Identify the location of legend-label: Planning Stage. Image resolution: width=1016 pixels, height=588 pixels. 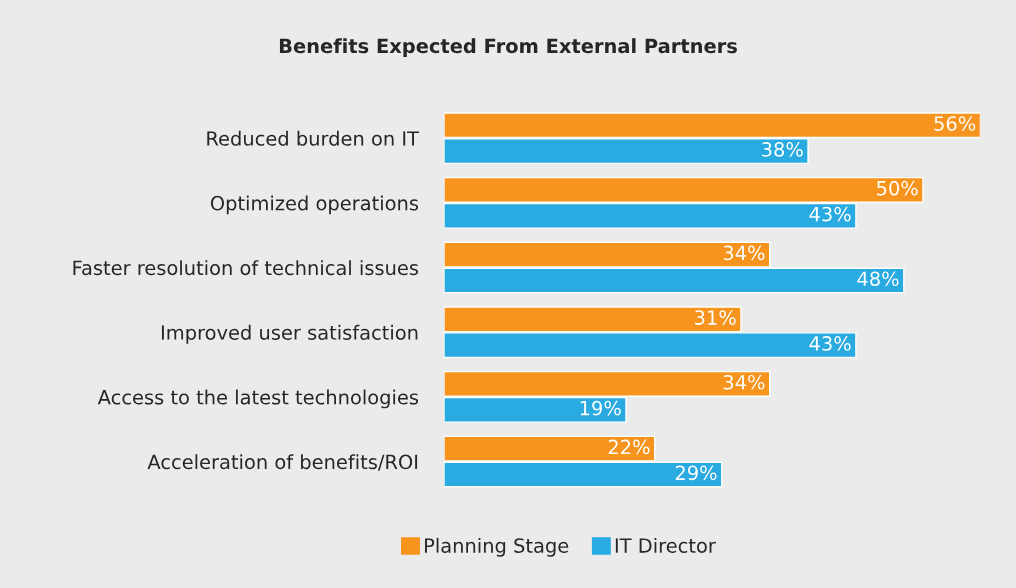
(497, 547).